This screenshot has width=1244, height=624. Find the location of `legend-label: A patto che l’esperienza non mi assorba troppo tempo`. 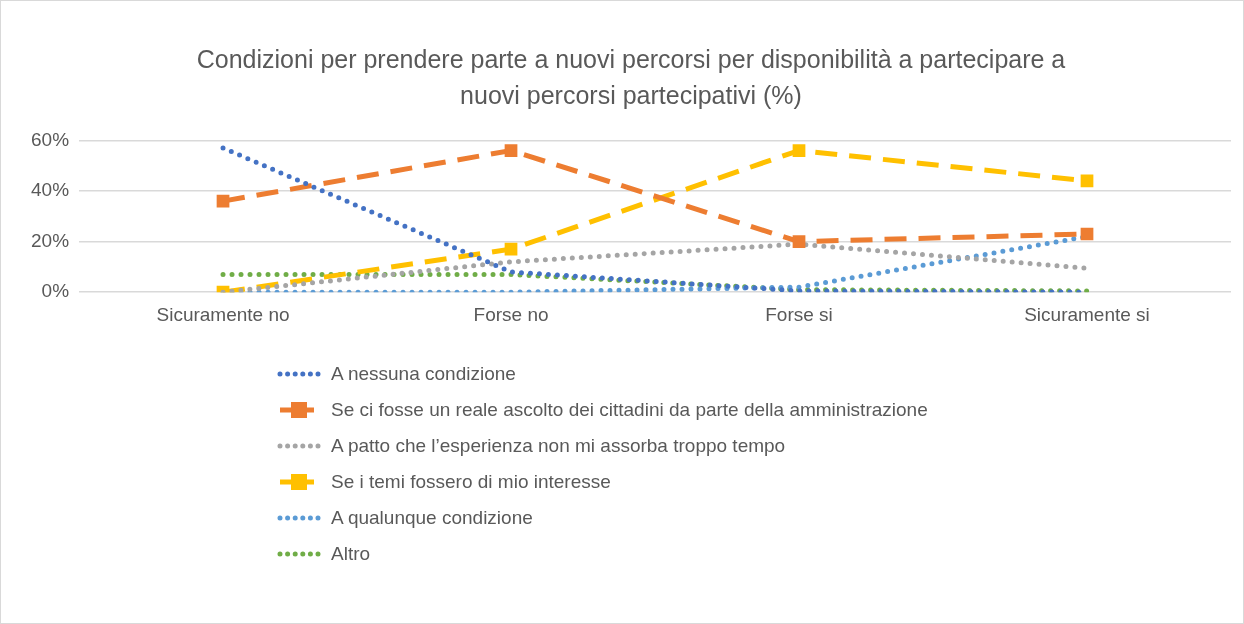

legend-label: A patto che l’esperienza non mi assorba troppo tempo is located at coordinates (558, 446).